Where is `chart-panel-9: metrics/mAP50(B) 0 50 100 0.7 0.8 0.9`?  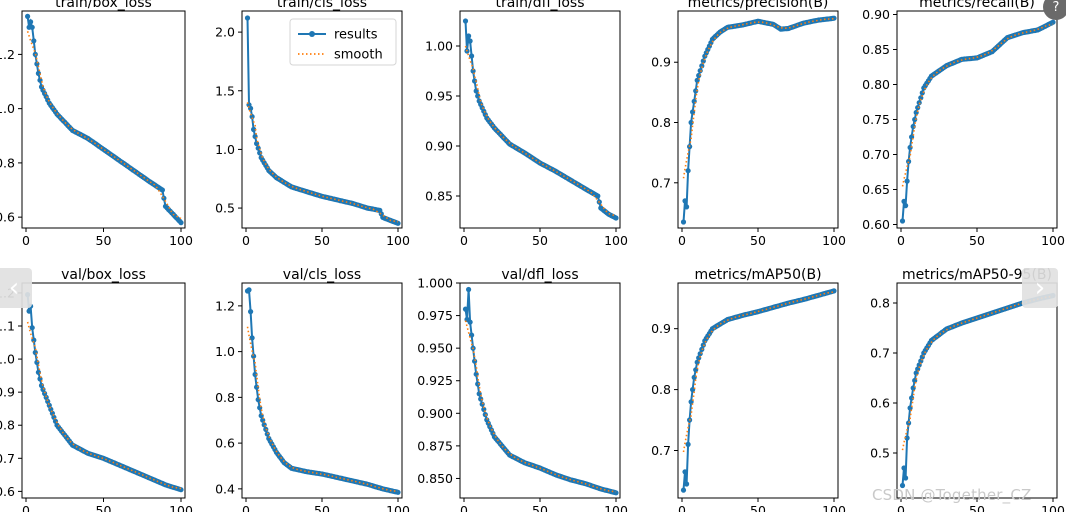
chart-panel-9: metrics/mAP50(B) 0 50 100 0.7 0.8 0.9 is located at coordinates (748, 389).